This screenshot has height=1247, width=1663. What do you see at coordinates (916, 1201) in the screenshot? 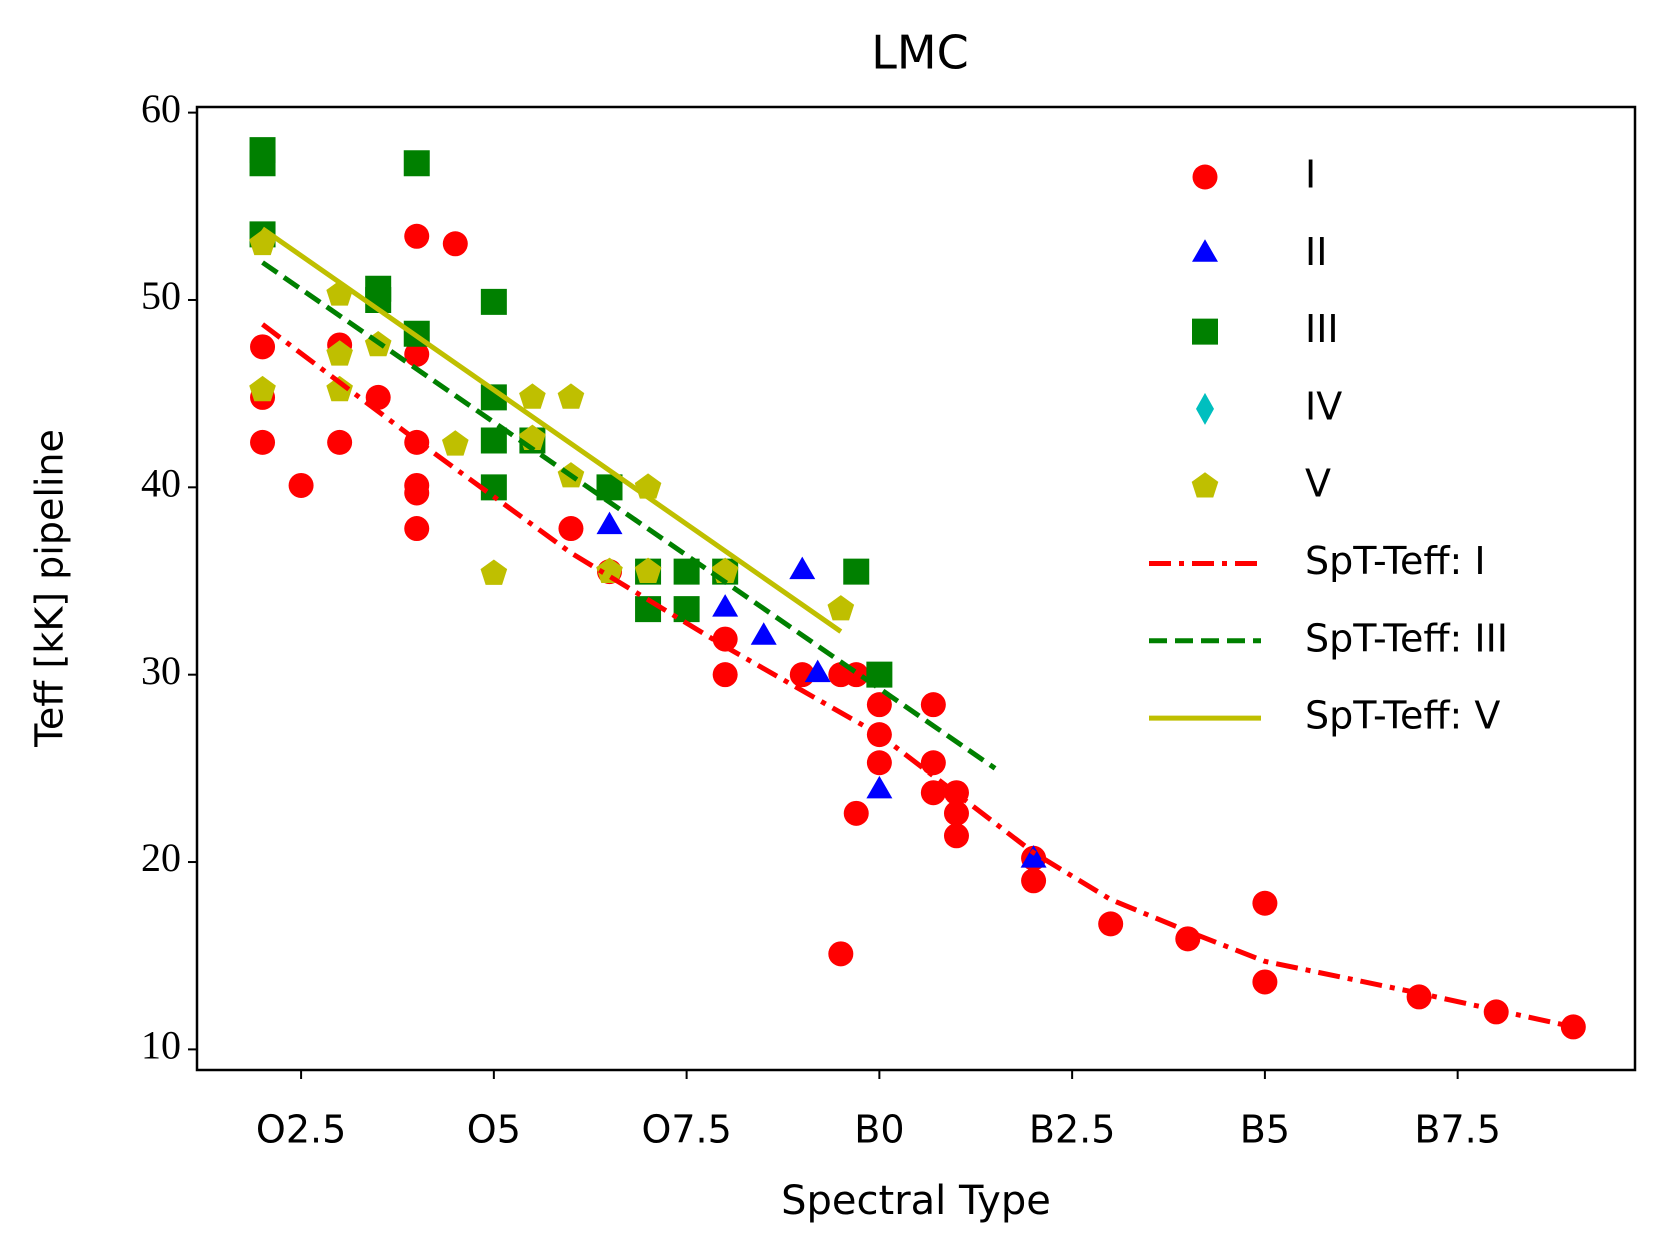
I see `x-axis-label: Spectral Type` at bounding box center [916, 1201].